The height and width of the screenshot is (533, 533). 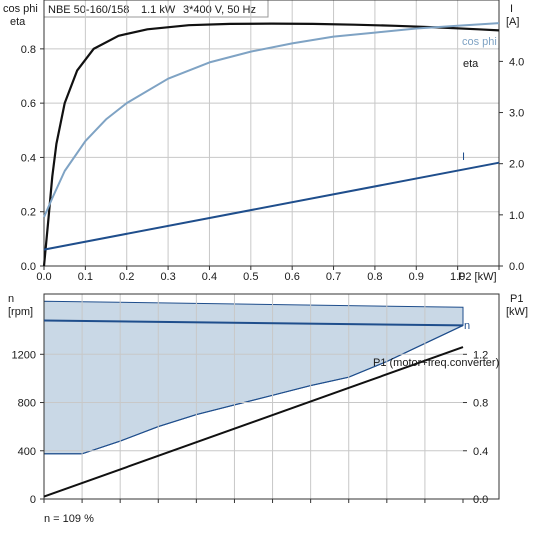 I want to click on pump-title: NBE 50-160/158, so click(x=88, y=10).